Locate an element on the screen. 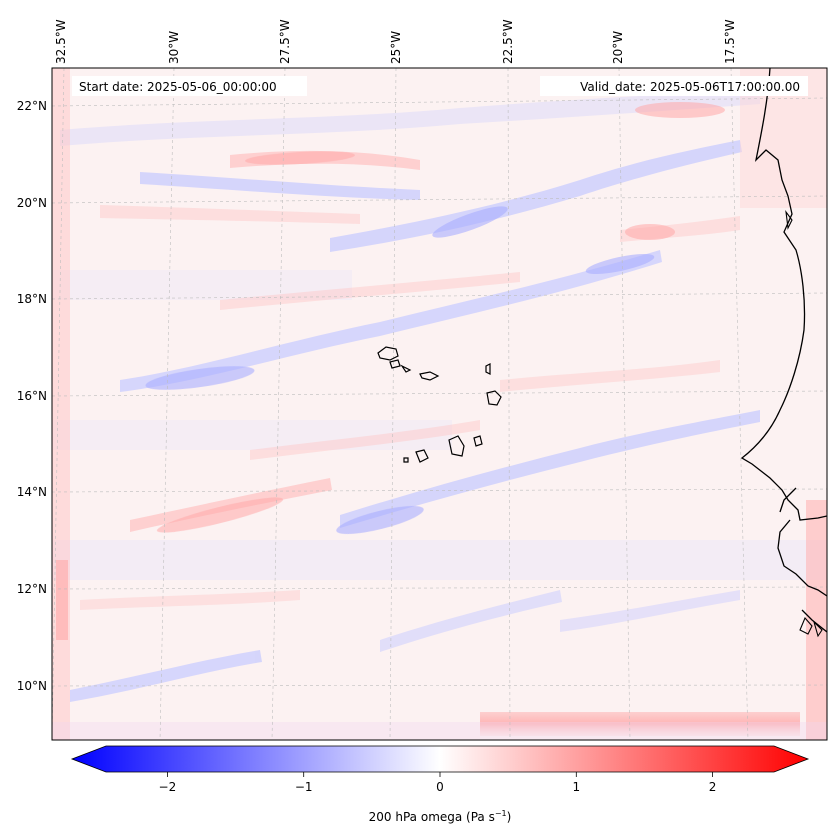  valid-date-box is located at coordinates (674, 86).